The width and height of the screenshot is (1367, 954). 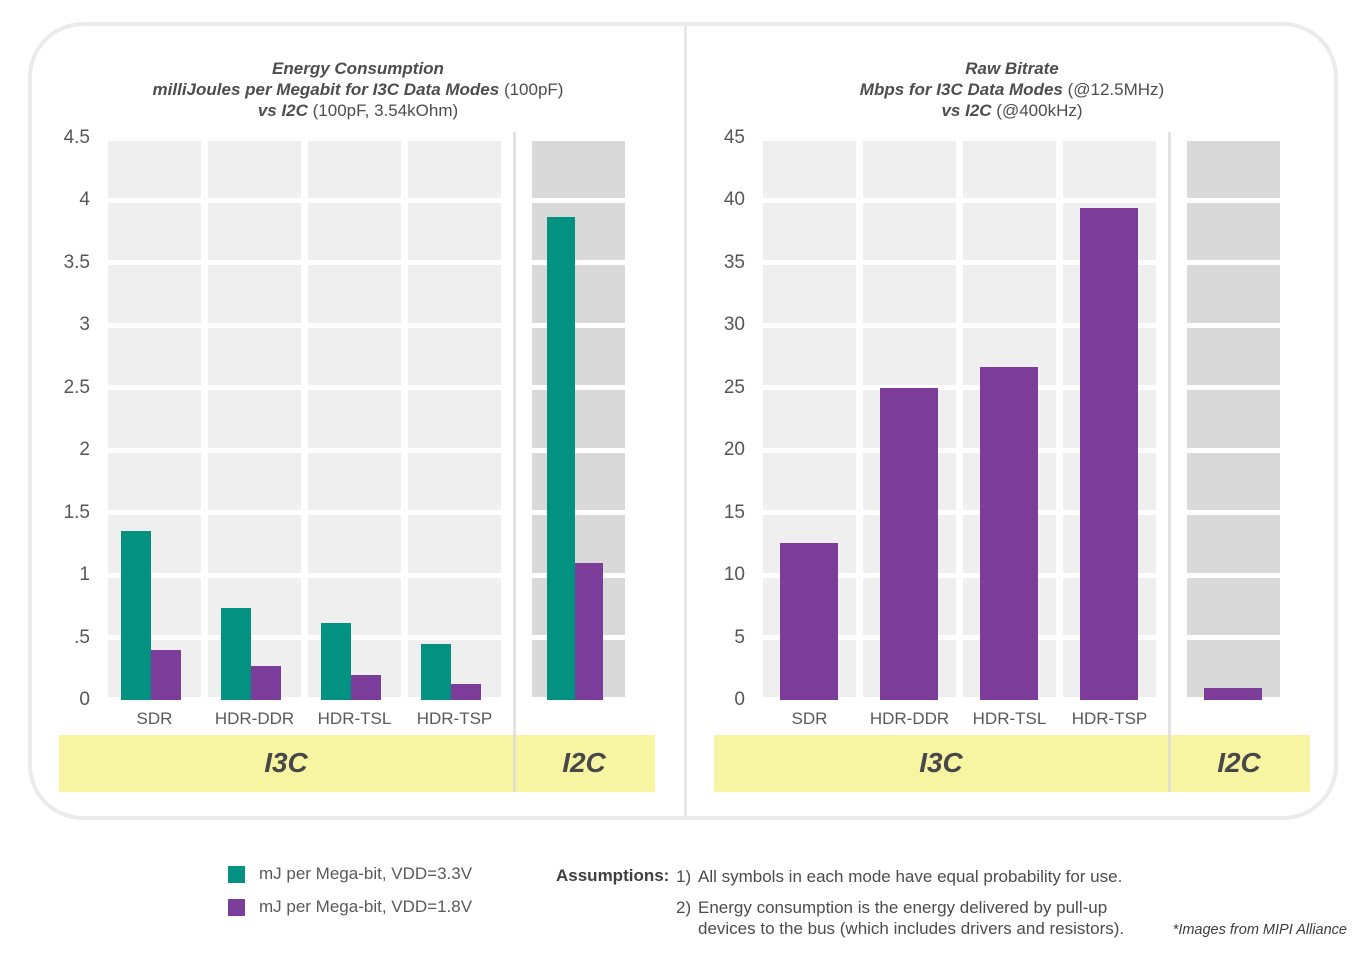 What do you see at coordinates (909, 718) in the screenshot?
I see `x-axis-label-hdr-ddr: HDR-DDR` at bounding box center [909, 718].